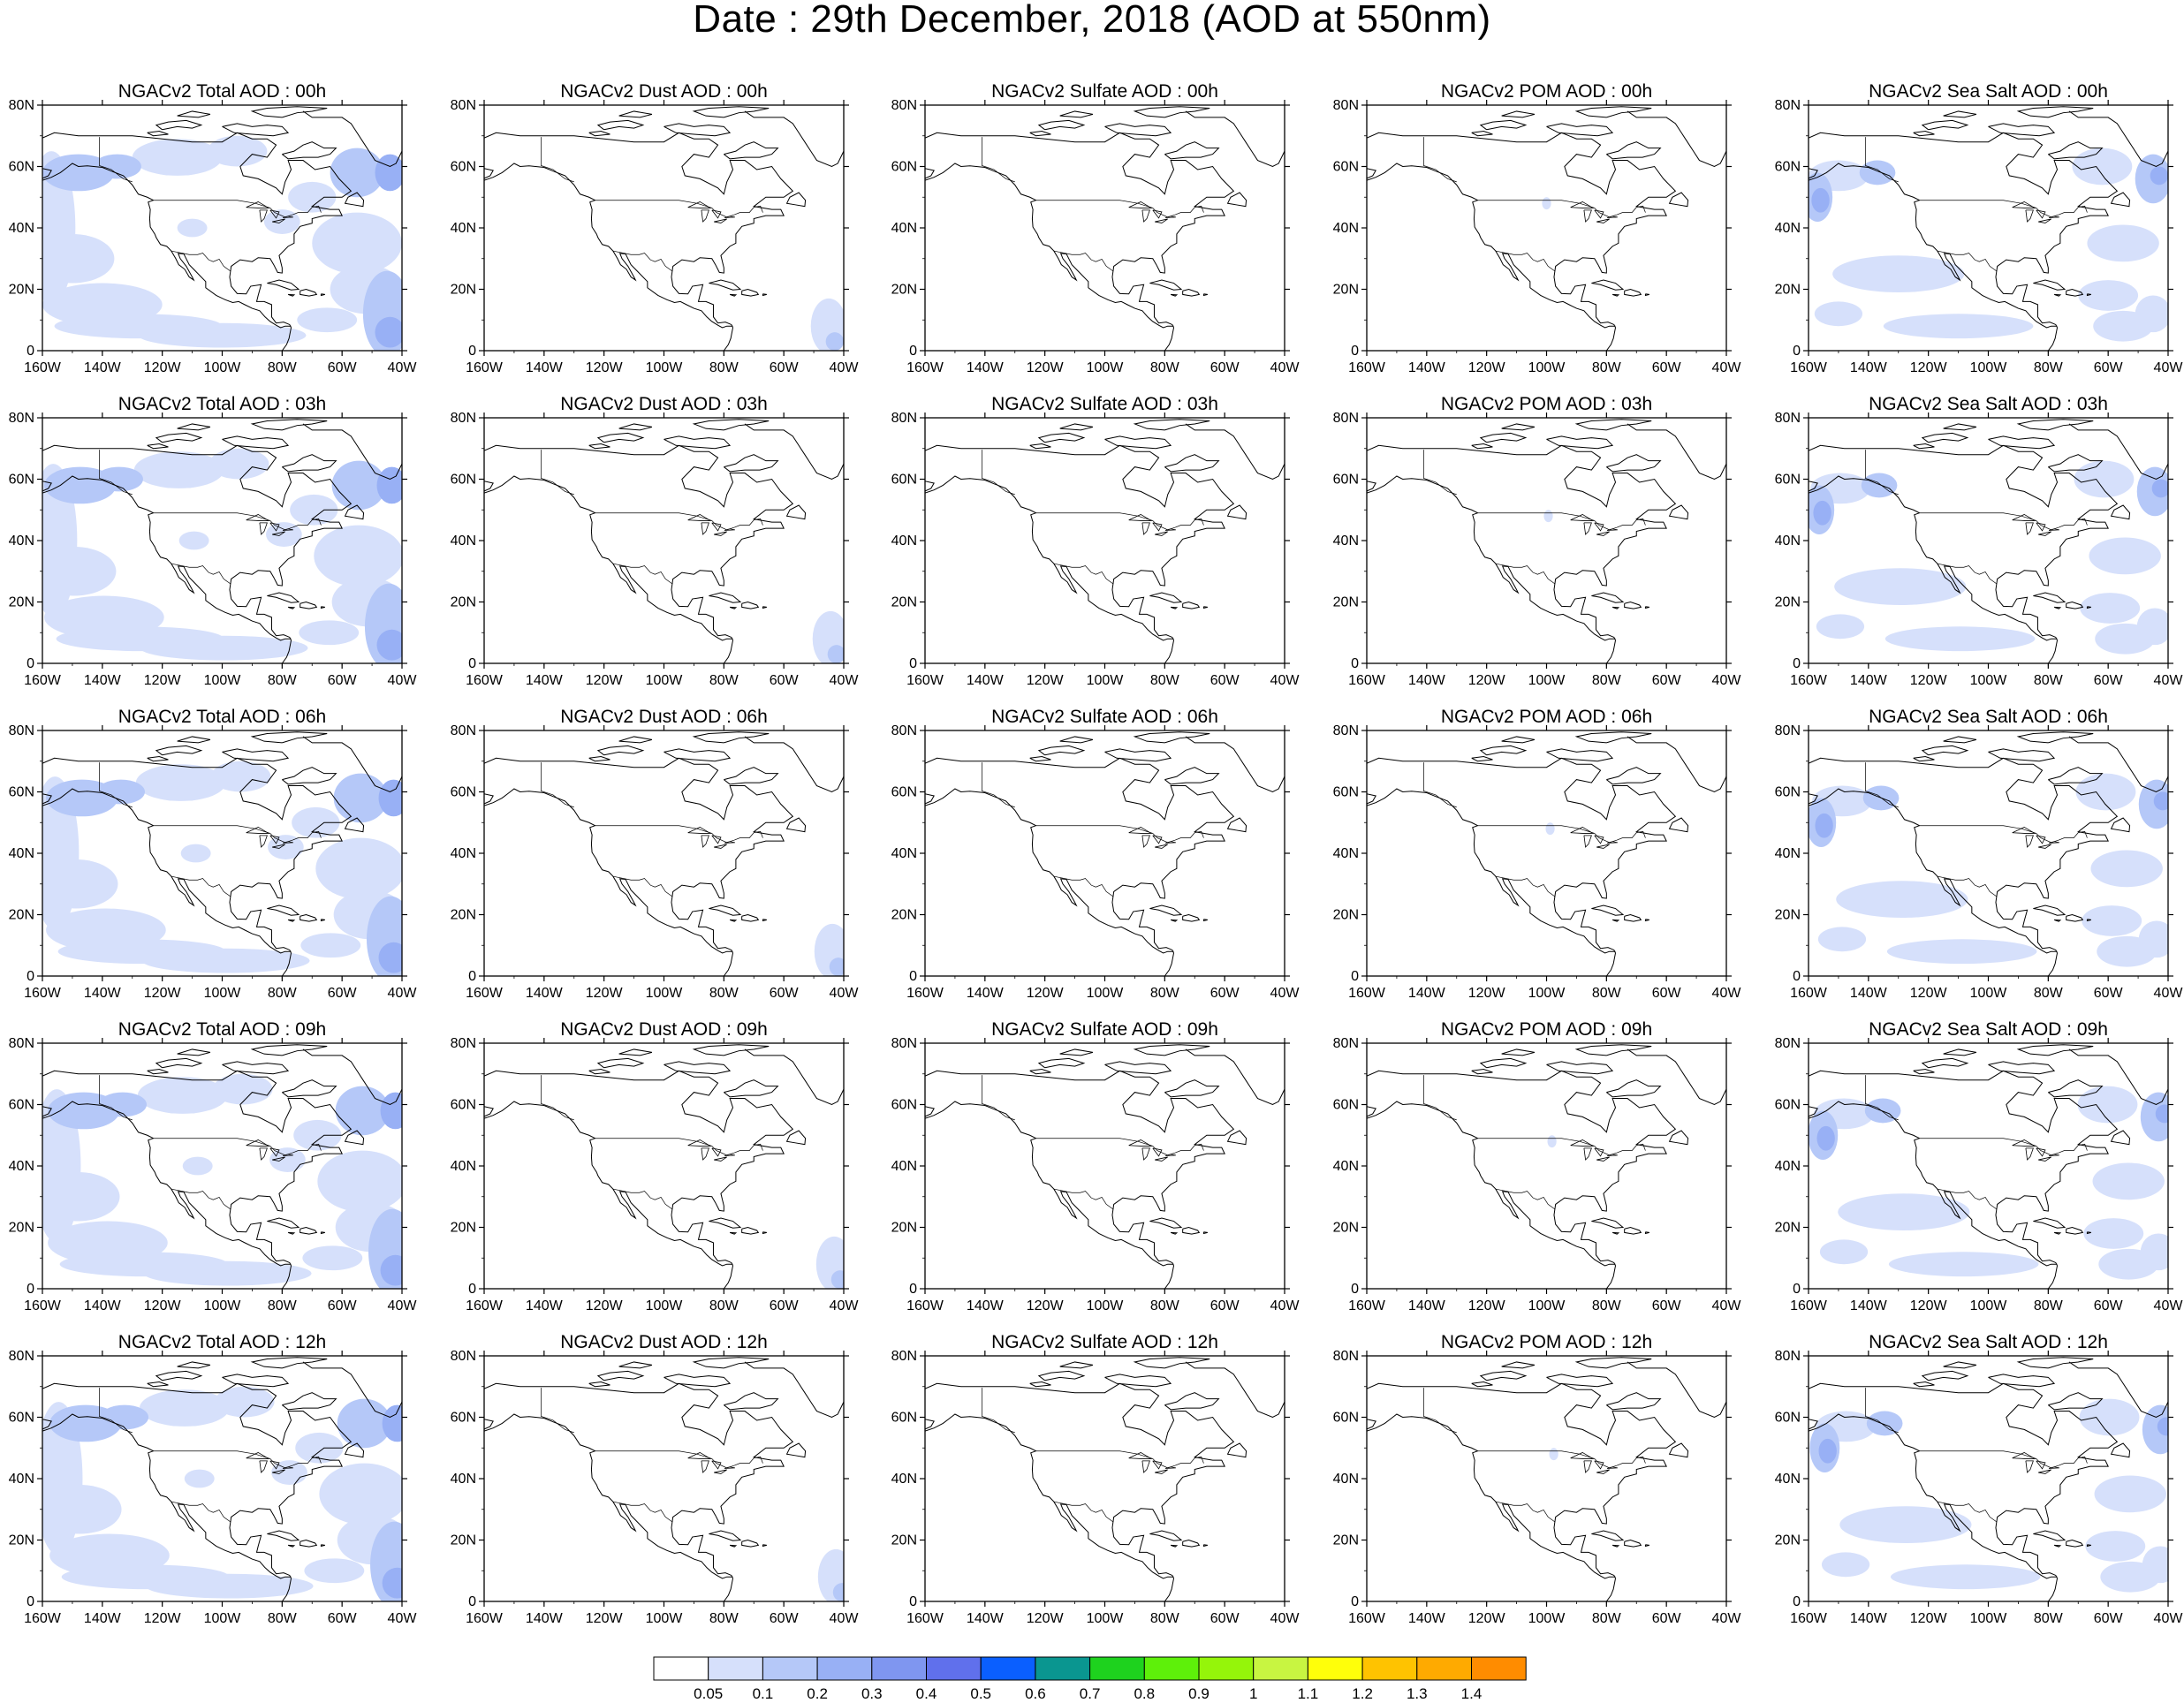 The image size is (2184, 1703). I want to click on map-panel-dust: 0 20N 40N 60N 80N 160W 140W 120W 100W 80W 60W 40W, so click(655, 550).